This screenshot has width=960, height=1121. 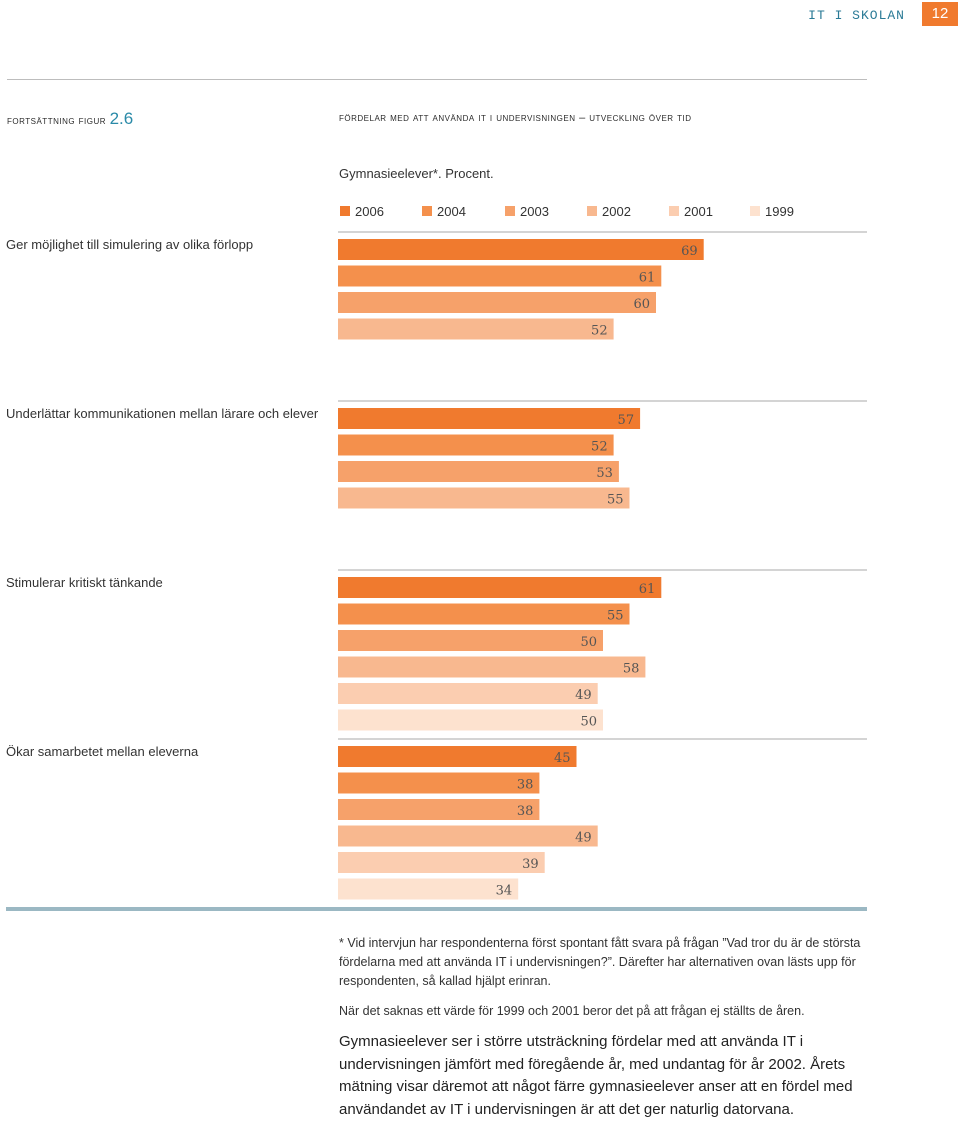 What do you see at coordinates (436, 909) in the screenshot?
I see `chart-bottom-rule` at bounding box center [436, 909].